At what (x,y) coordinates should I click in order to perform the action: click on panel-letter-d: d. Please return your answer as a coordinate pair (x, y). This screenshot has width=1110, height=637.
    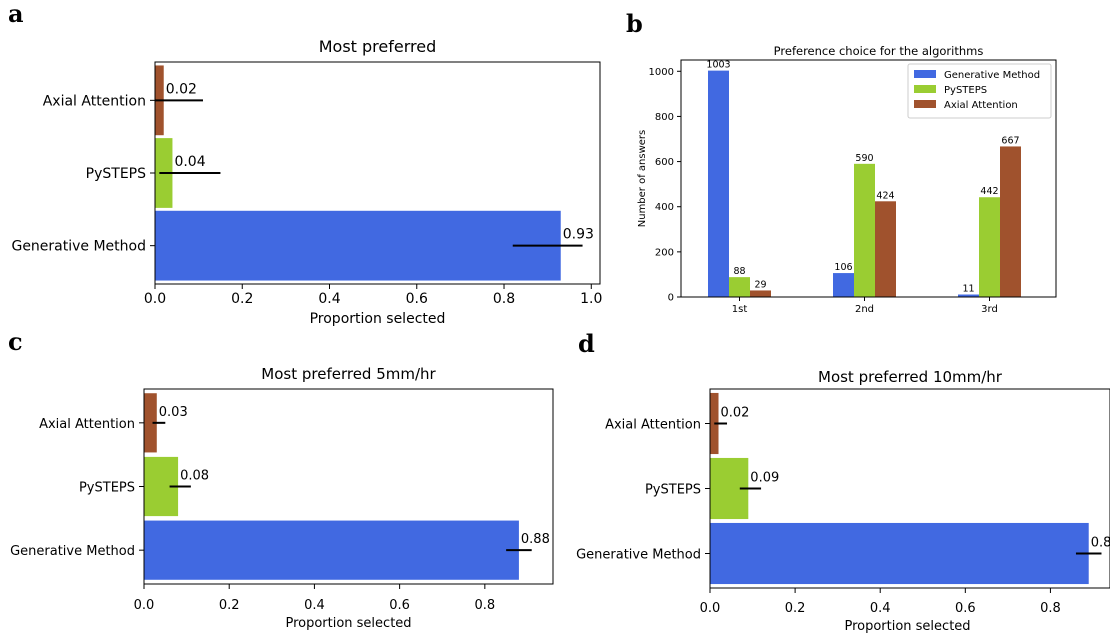
    Looking at the image, I should click on (586, 343).